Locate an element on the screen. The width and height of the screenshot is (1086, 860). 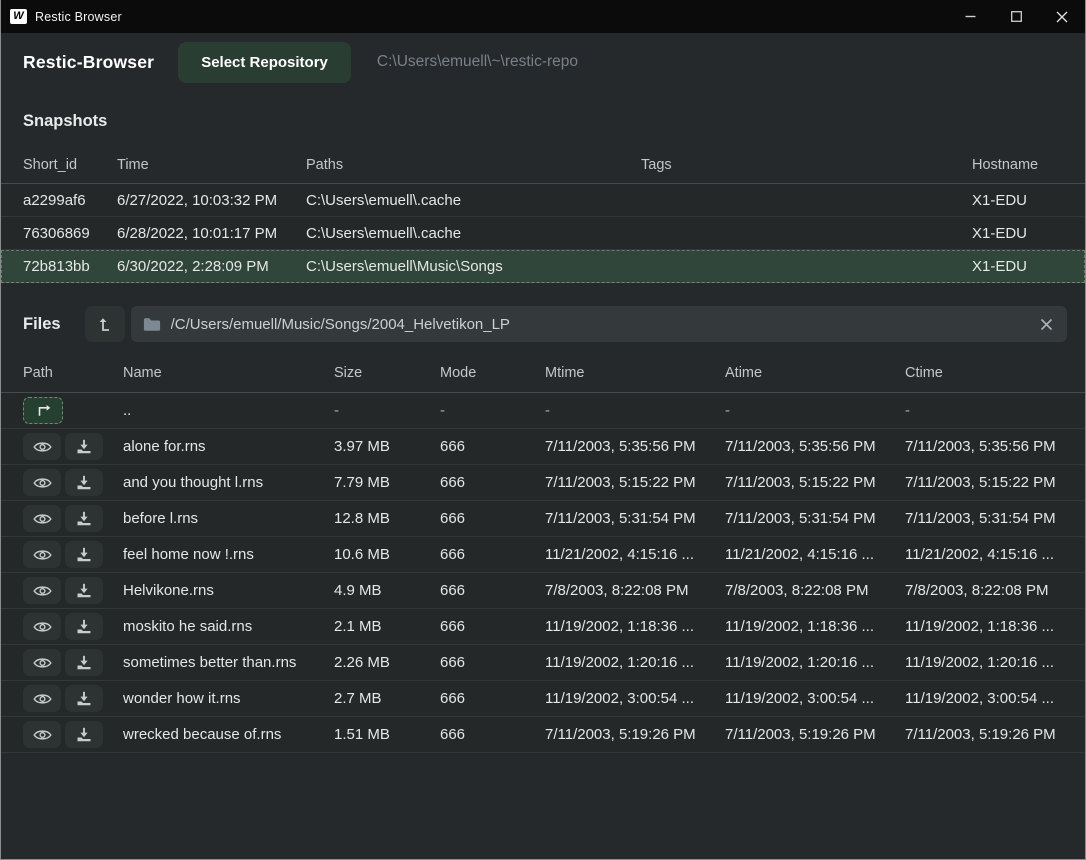
minimize-button is located at coordinates (970, 16).